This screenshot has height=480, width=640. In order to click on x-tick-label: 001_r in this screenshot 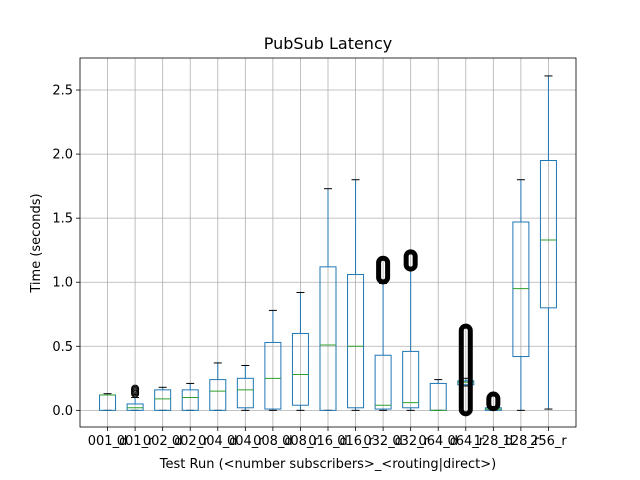, I will do `click(135, 441)`.